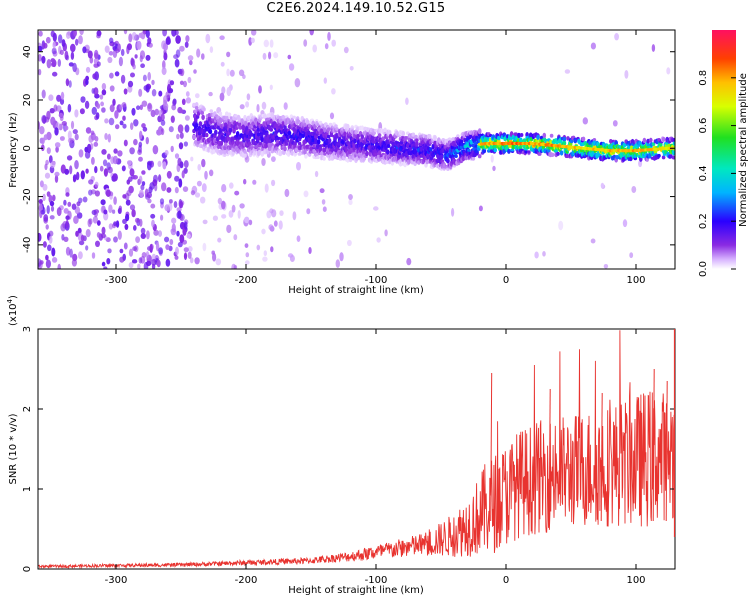  What do you see at coordinates (506, 280) in the screenshot?
I see `spectrogram-x-tick-label: 0` at bounding box center [506, 280].